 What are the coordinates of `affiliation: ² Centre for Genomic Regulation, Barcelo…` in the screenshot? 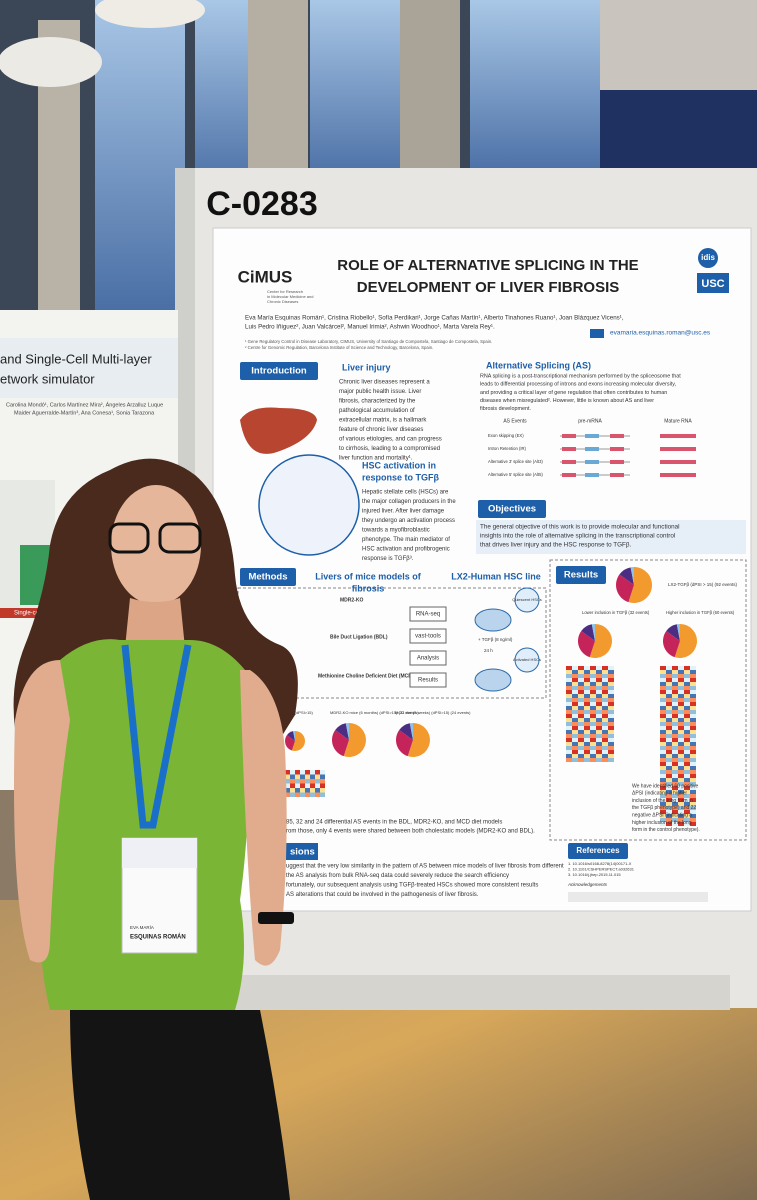 It's located at (339, 347).